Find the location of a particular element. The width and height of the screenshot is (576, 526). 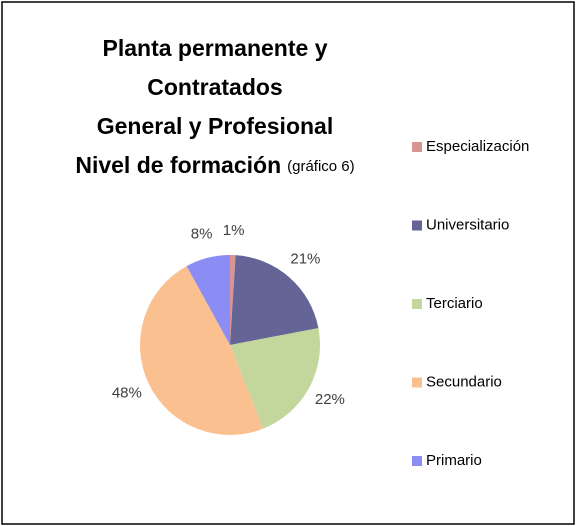

legend-label: Secundario is located at coordinates (464, 381).